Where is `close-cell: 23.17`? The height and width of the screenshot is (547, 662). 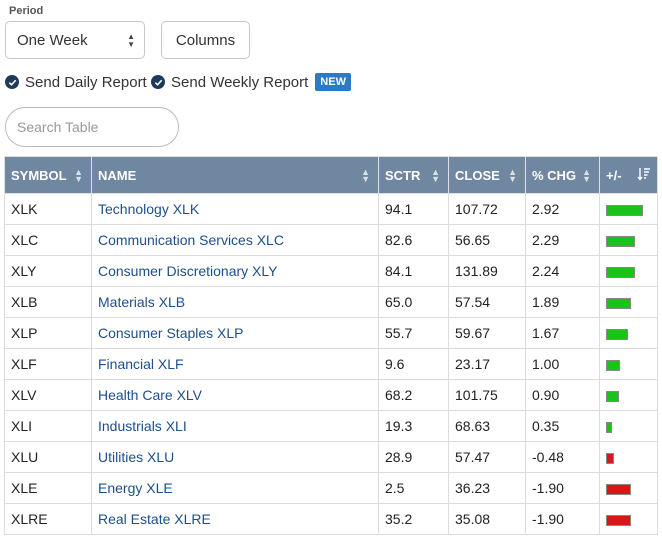
close-cell: 23.17 is located at coordinates (487, 364).